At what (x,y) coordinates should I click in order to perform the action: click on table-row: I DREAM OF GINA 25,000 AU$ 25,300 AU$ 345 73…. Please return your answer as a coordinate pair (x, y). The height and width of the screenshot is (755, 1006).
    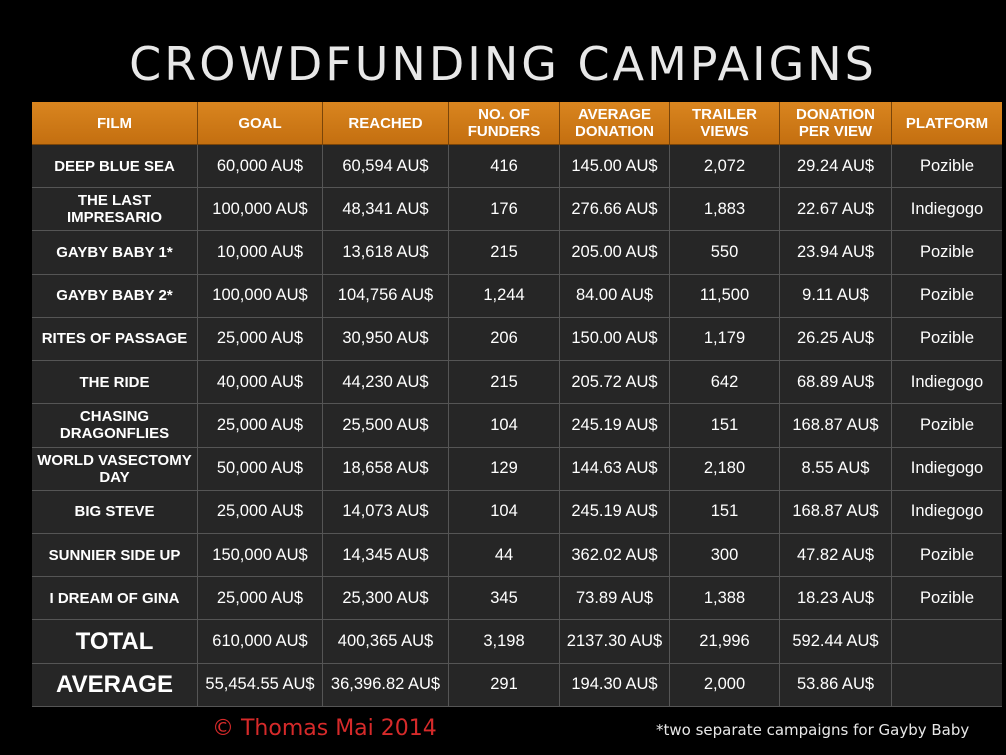
    Looking at the image, I should click on (517, 599).